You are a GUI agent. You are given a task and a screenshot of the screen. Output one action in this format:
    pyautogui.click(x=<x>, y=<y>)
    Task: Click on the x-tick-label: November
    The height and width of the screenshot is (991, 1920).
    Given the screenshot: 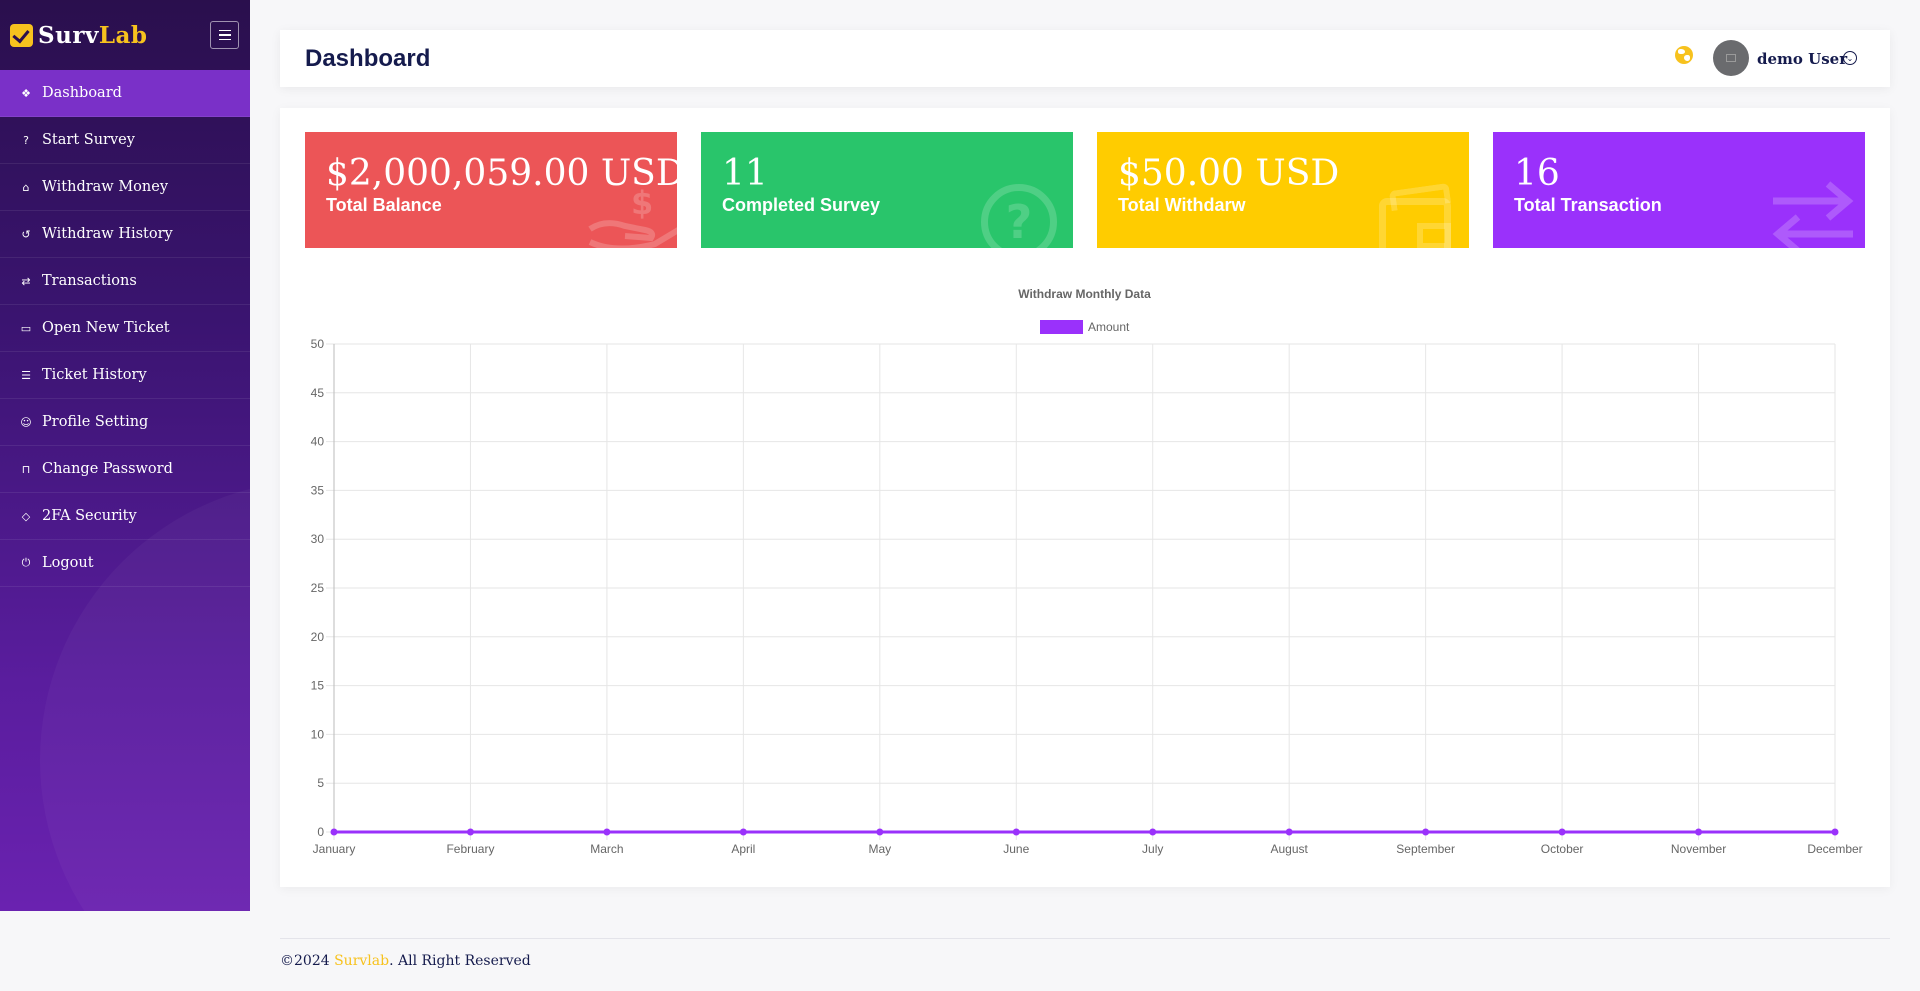 What is the action you would take?
    pyautogui.click(x=1698, y=849)
    